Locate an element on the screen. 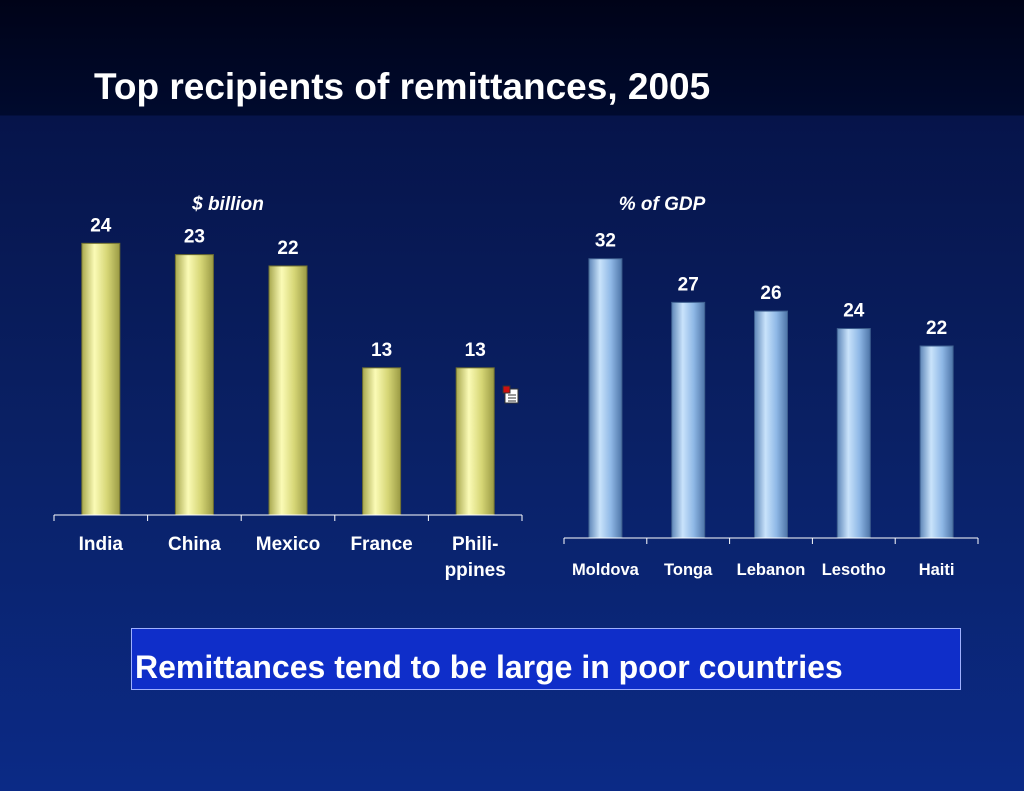 The height and width of the screenshot is (791, 1024). data-label: 23 is located at coordinates (194, 237).